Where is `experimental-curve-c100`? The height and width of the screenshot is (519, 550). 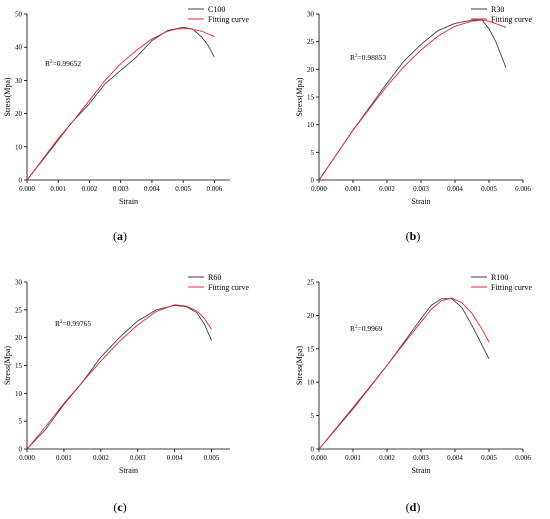 experimental-curve-c100 is located at coordinates (120, 103).